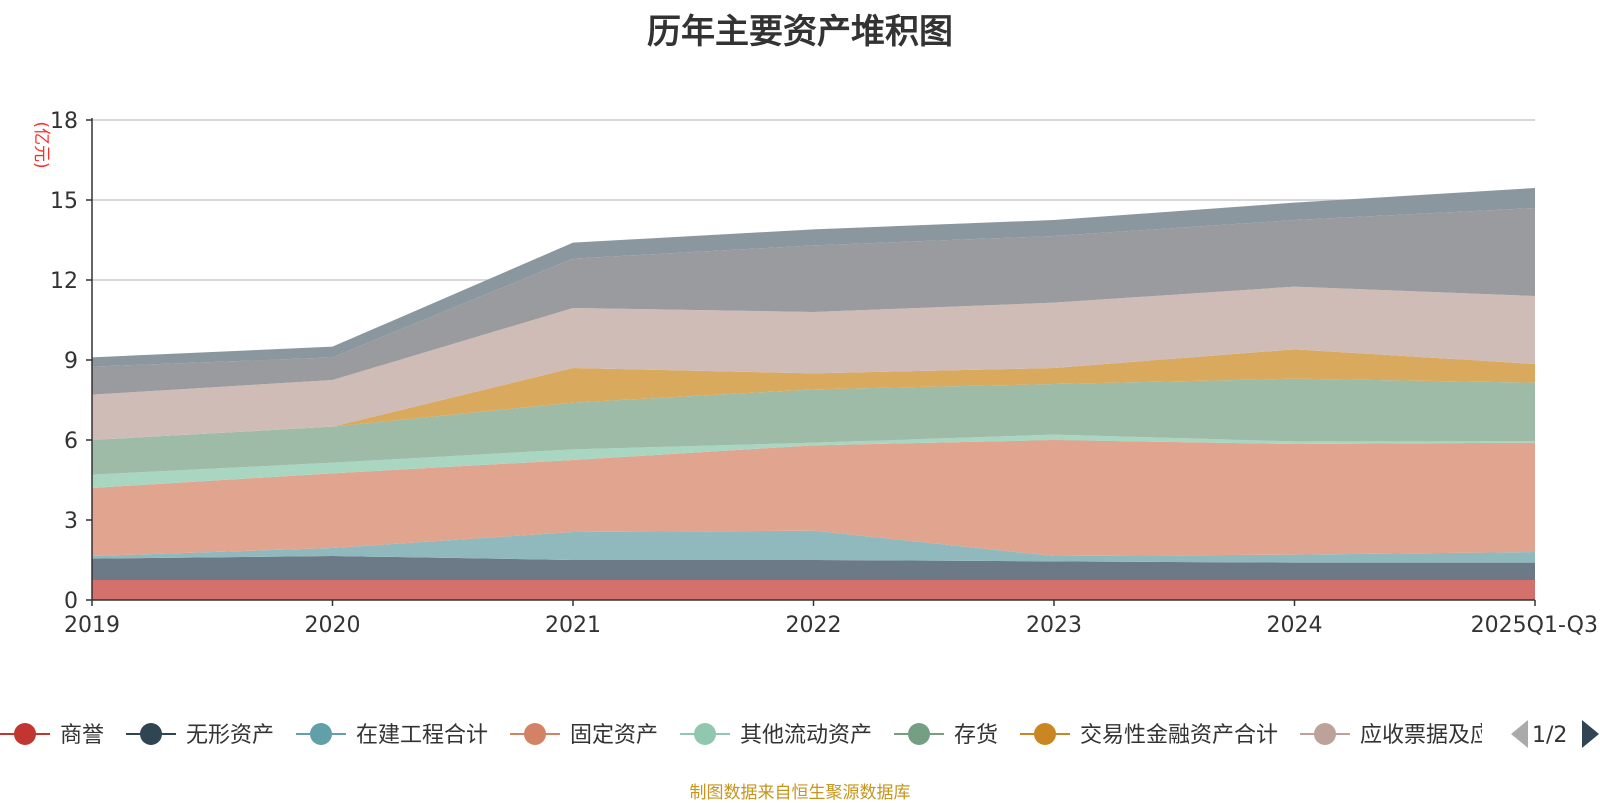  Describe the element at coordinates (82, 735) in the screenshot. I see `legend-label: 商誉` at that location.